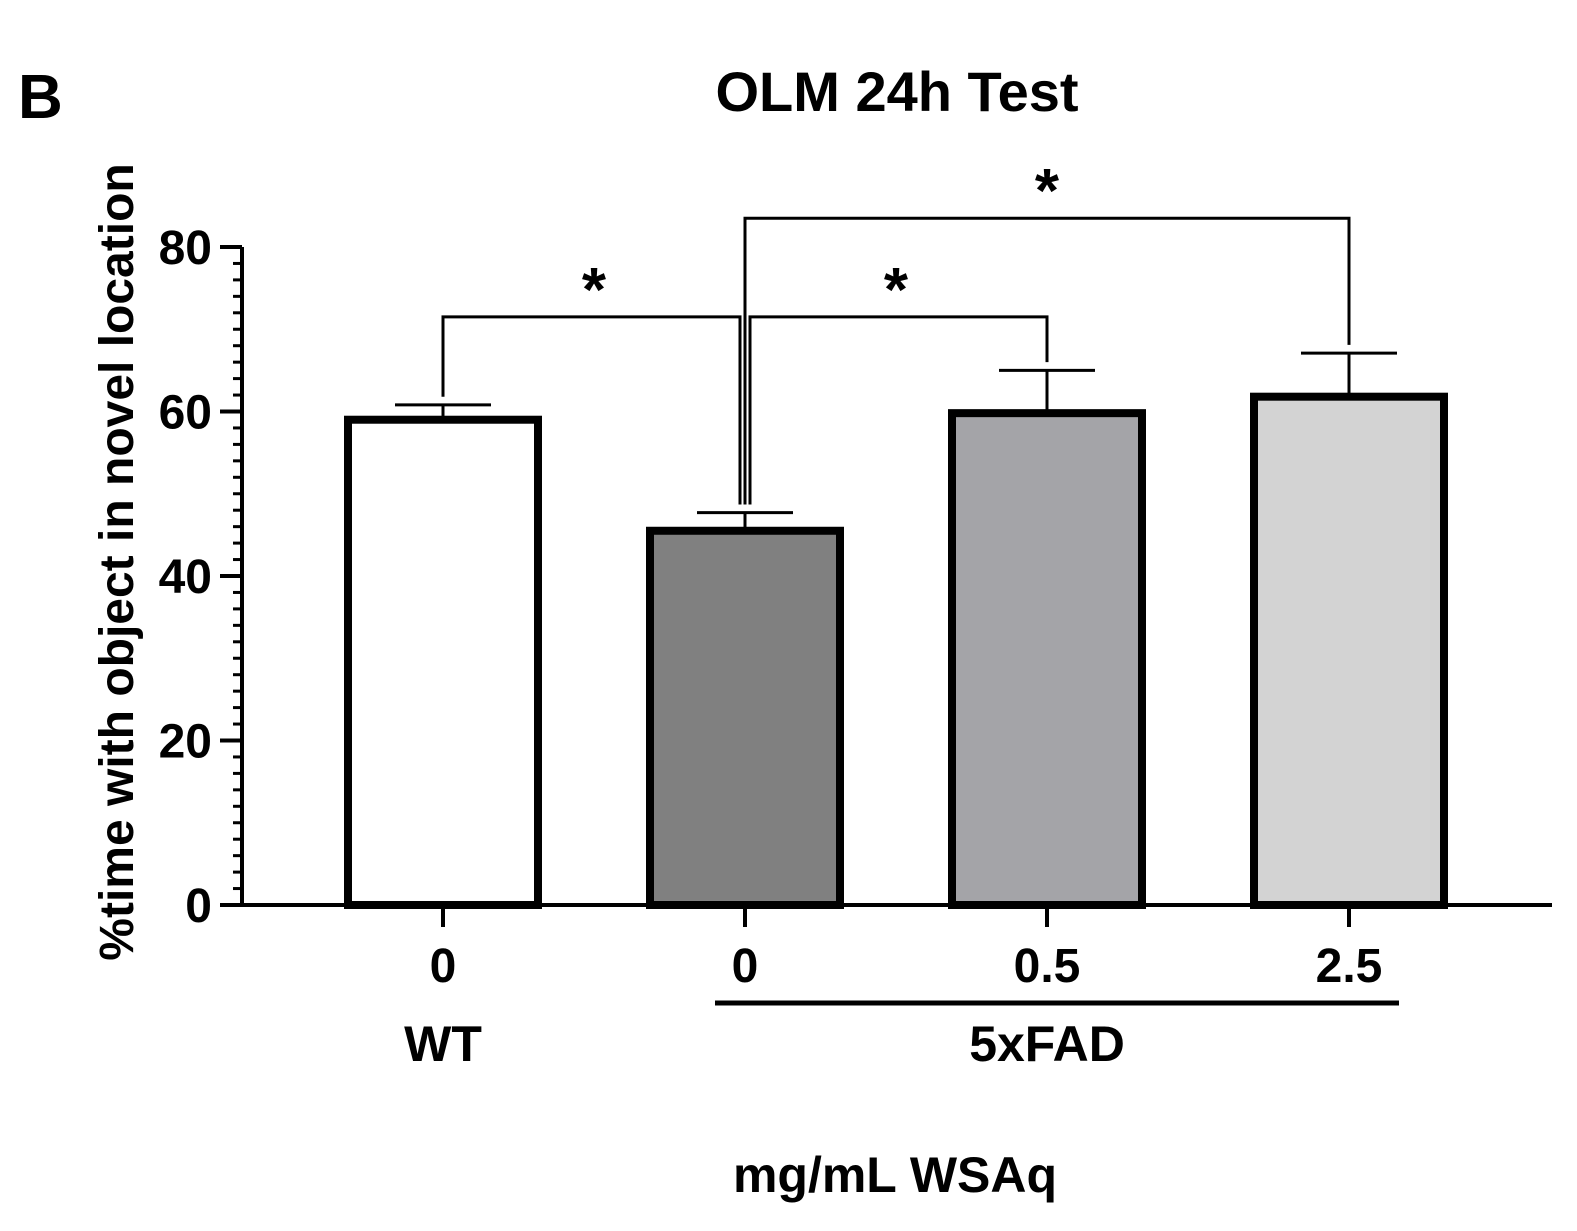  Describe the element at coordinates (198, 906) in the screenshot. I see `y-tick-label: 0` at that location.